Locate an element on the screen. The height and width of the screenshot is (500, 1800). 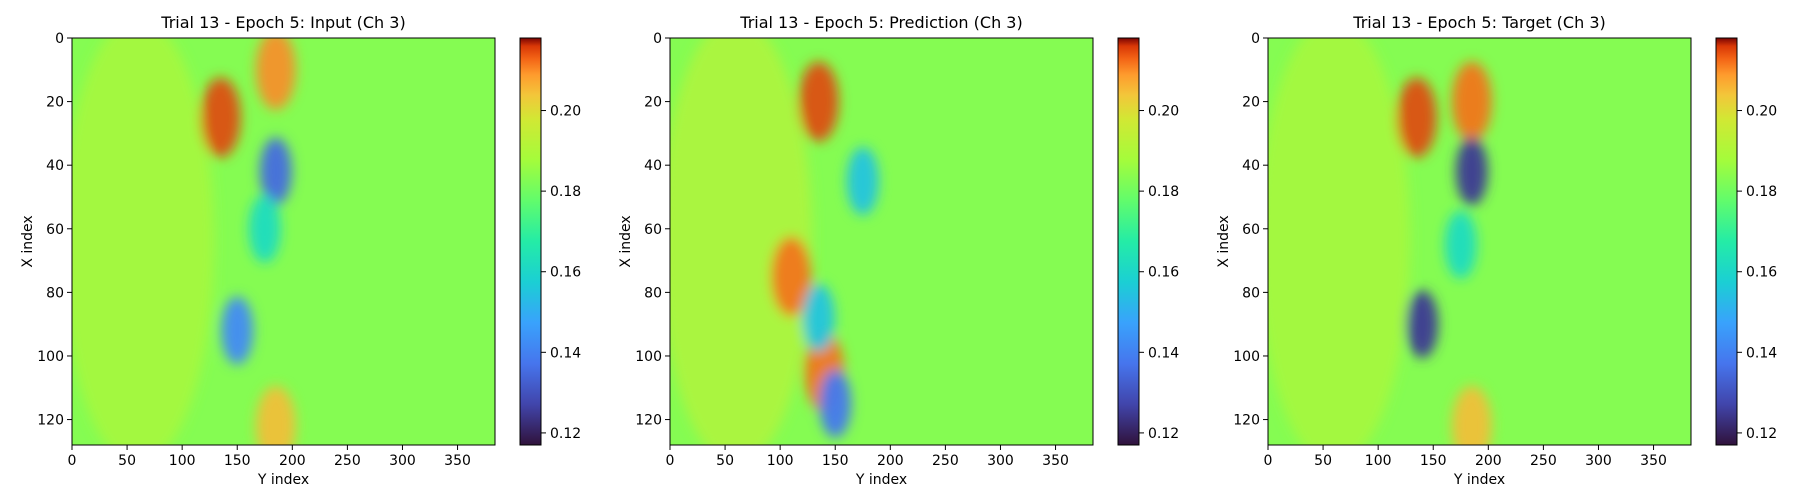
chart-title: Trial 13 - Epoch 5: Prediction (Ch 3) is located at coordinates (880, 22).